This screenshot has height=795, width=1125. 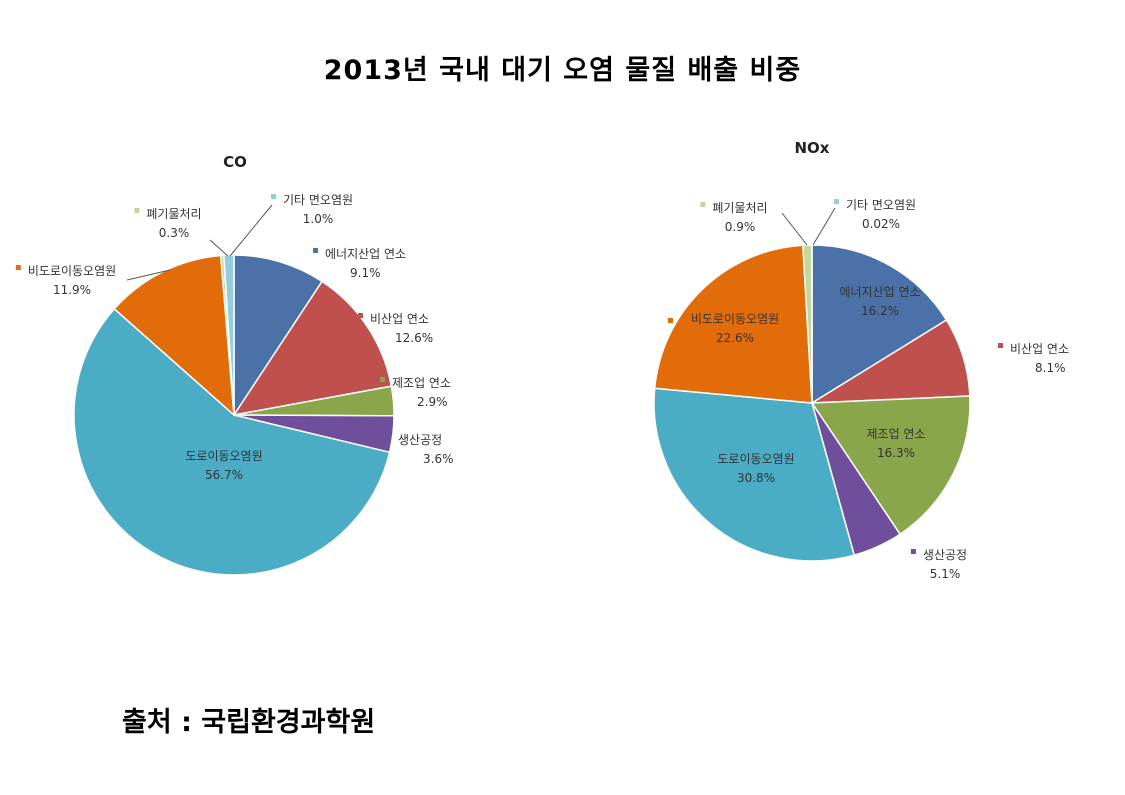 What do you see at coordinates (740, 227) in the screenshot?
I see `nox-value-waste-treatment: 0.9%` at bounding box center [740, 227].